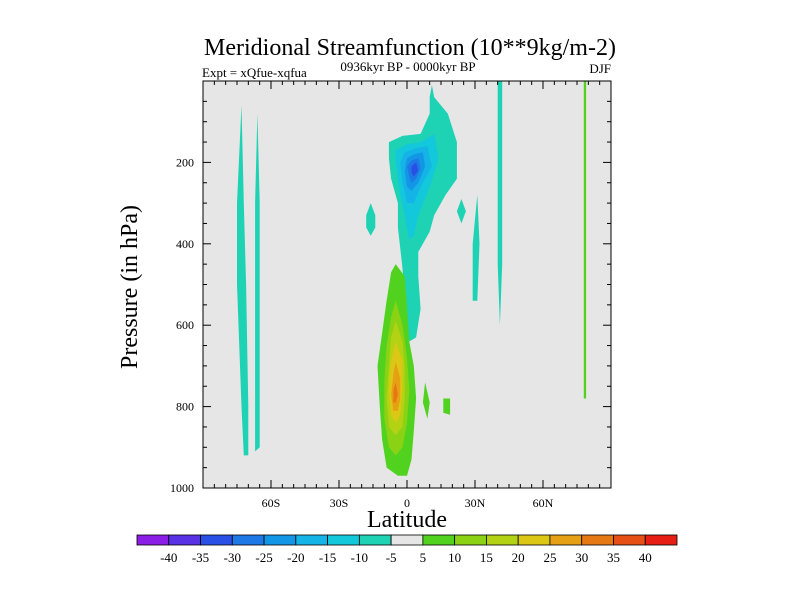  Describe the element at coordinates (600, 68) in the screenshot. I see `season-label: DJF` at that location.